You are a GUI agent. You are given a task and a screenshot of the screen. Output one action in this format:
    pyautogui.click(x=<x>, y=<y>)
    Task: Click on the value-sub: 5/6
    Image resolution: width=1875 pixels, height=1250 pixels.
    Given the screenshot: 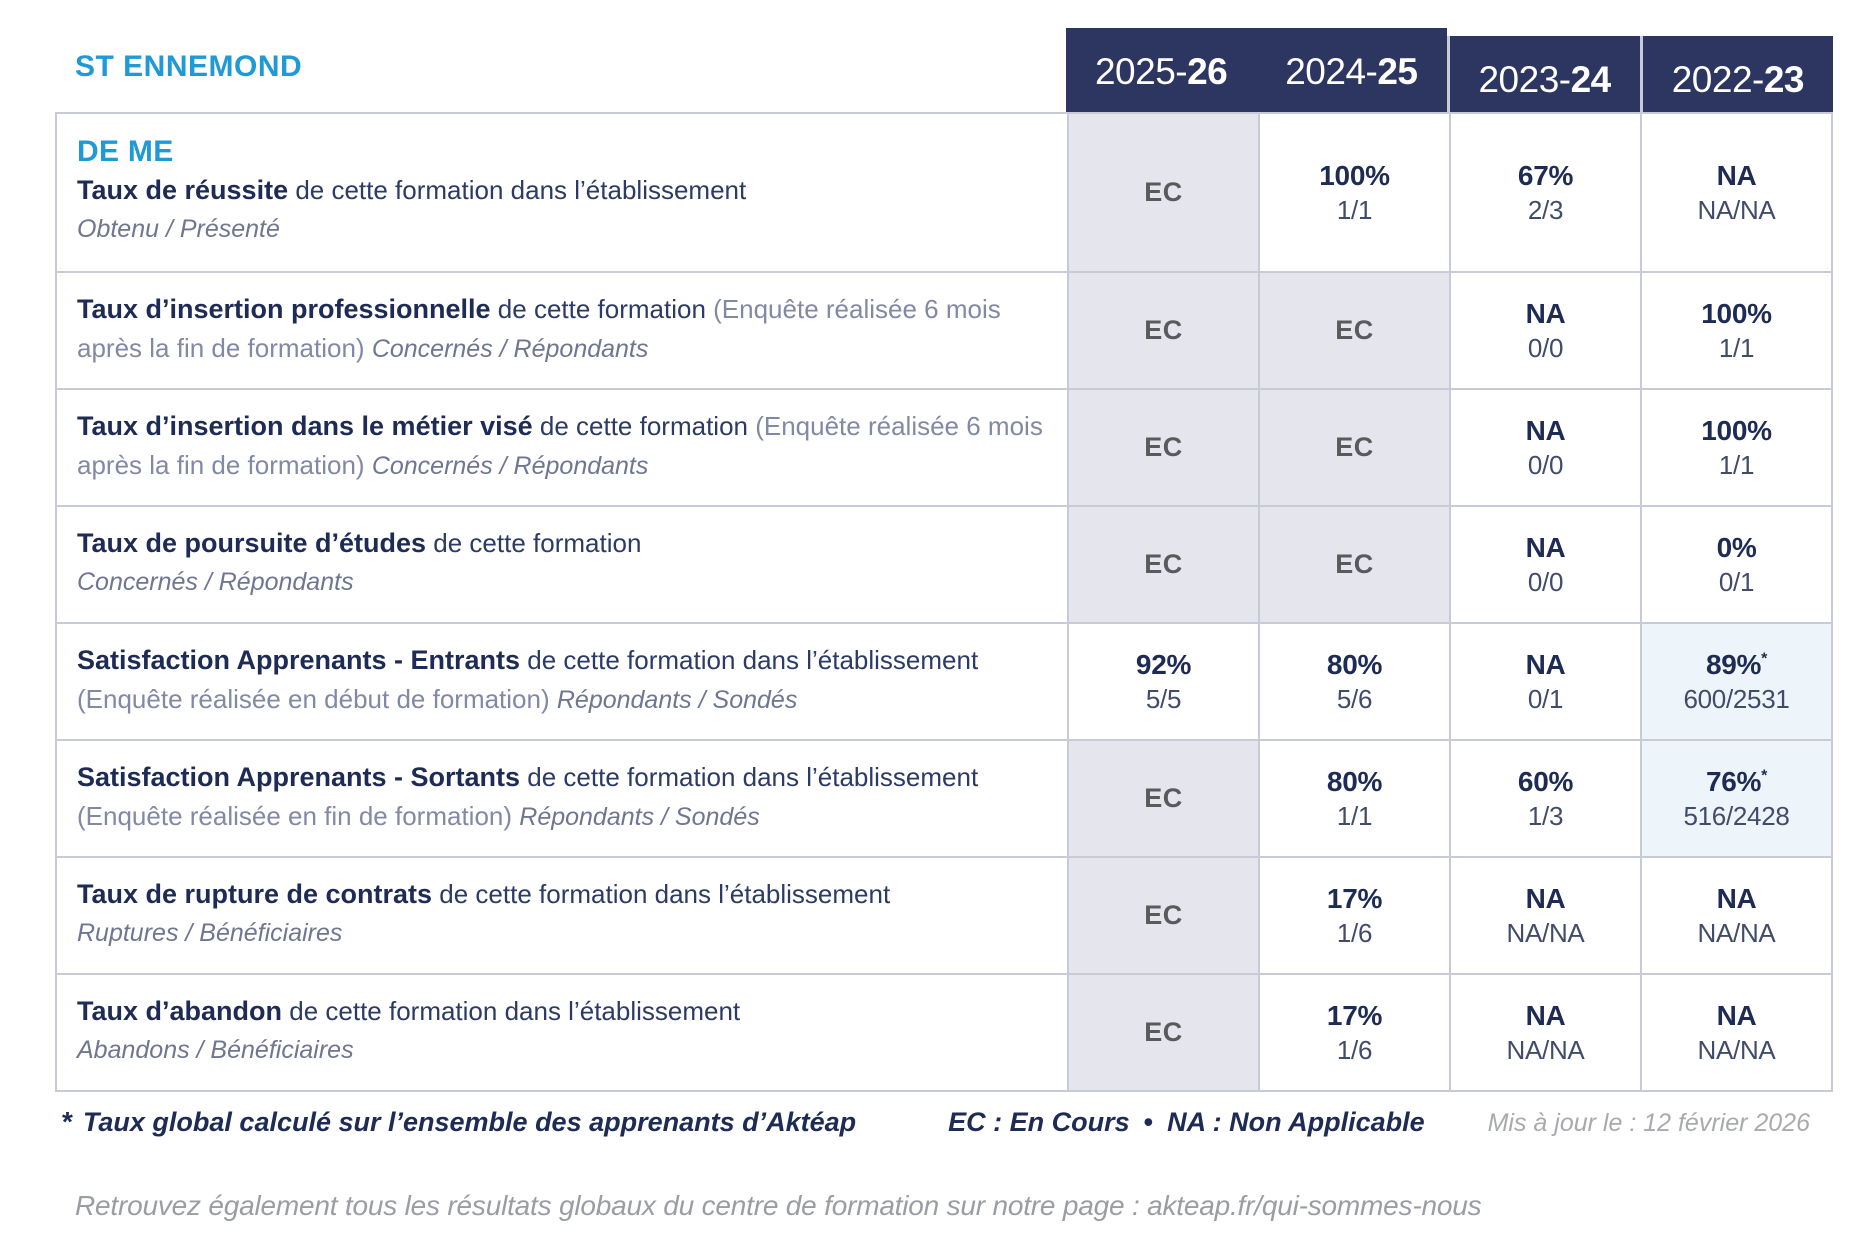 What is the action you would take?
    pyautogui.click(x=1354, y=698)
    